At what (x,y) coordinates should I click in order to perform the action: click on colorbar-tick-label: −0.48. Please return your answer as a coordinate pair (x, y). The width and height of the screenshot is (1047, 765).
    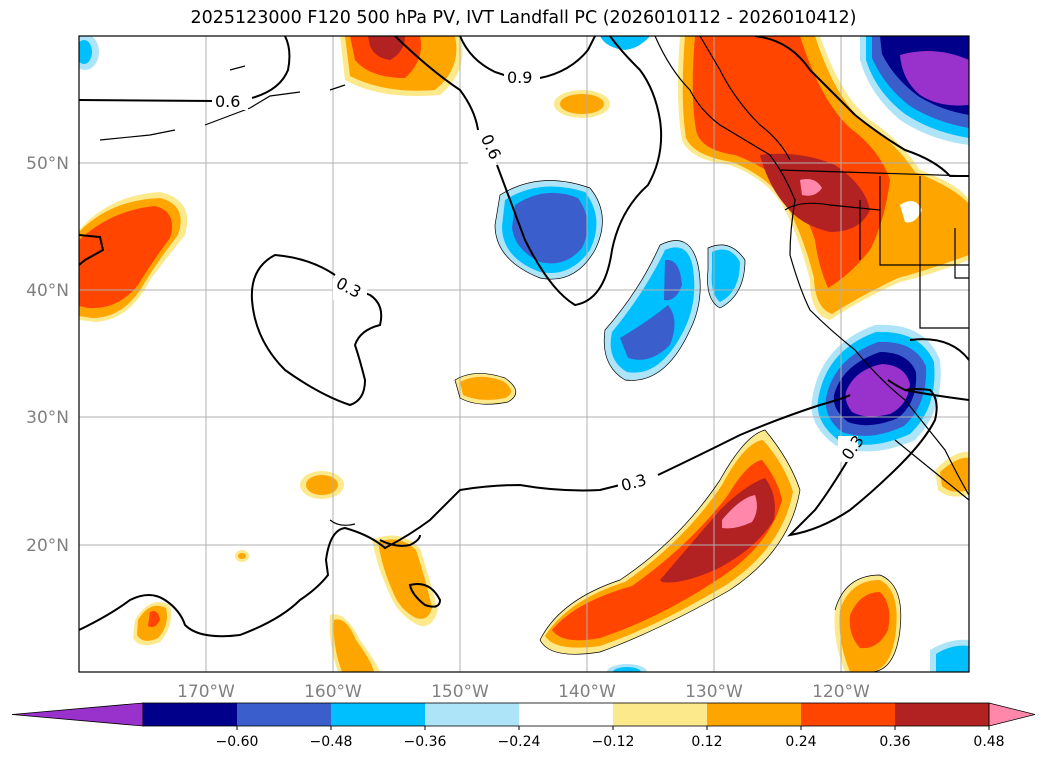
    Looking at the image, I should click on (331, 742).